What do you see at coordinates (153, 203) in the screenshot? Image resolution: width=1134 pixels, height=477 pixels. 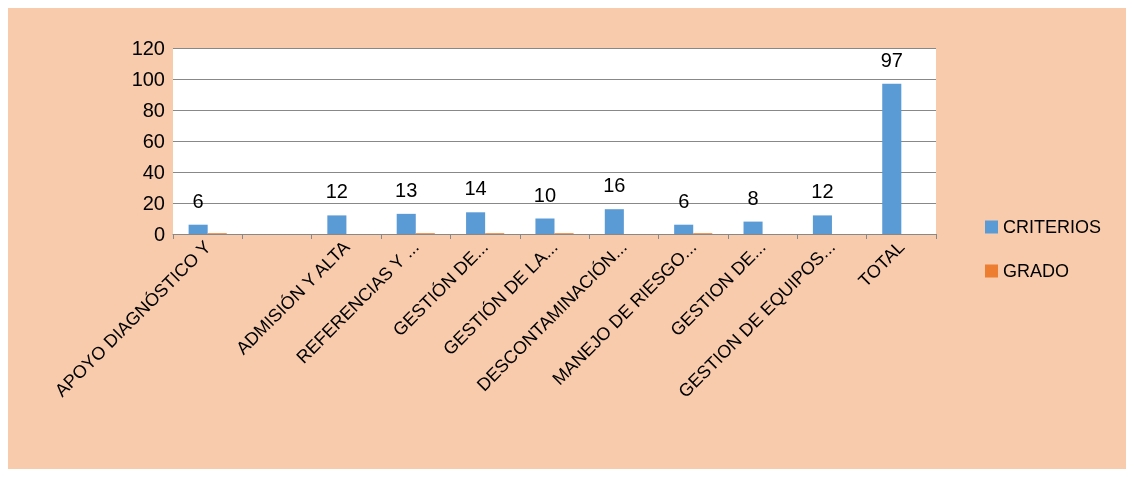 I see `y-tick-label: 20` at bounding box center [153, 203].